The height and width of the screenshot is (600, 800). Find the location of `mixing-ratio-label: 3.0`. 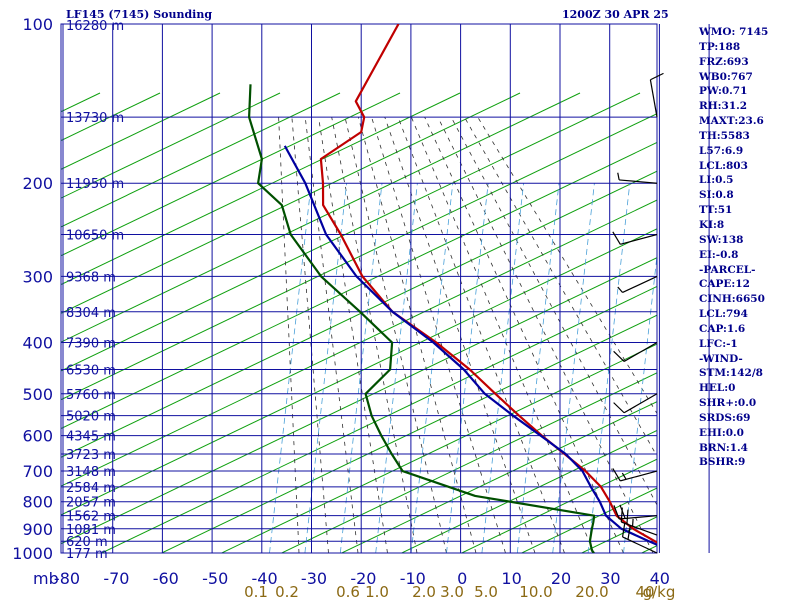

mixing-ratio-label: 3.0 is located at coordinates (452, 591).